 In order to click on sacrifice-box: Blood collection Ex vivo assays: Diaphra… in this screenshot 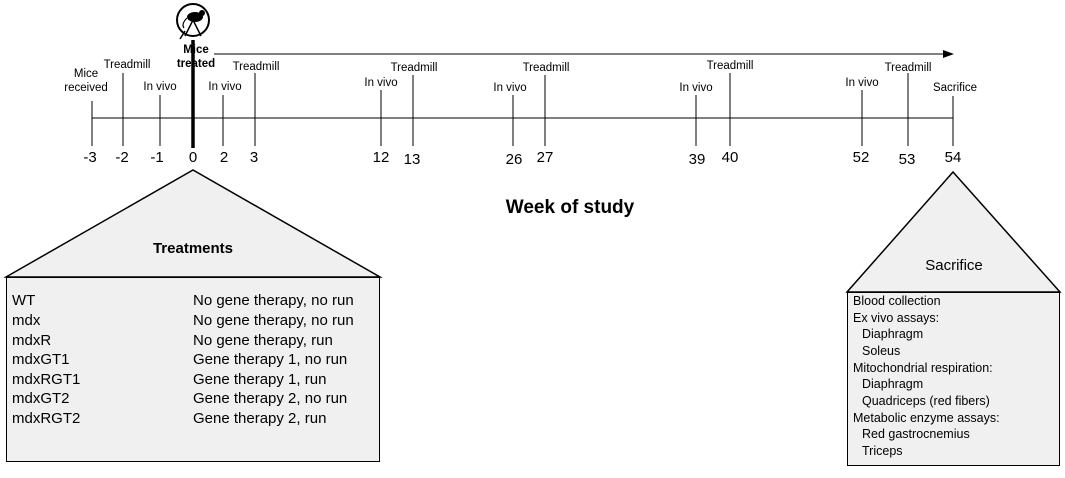, I will do `click(953, 379)`.